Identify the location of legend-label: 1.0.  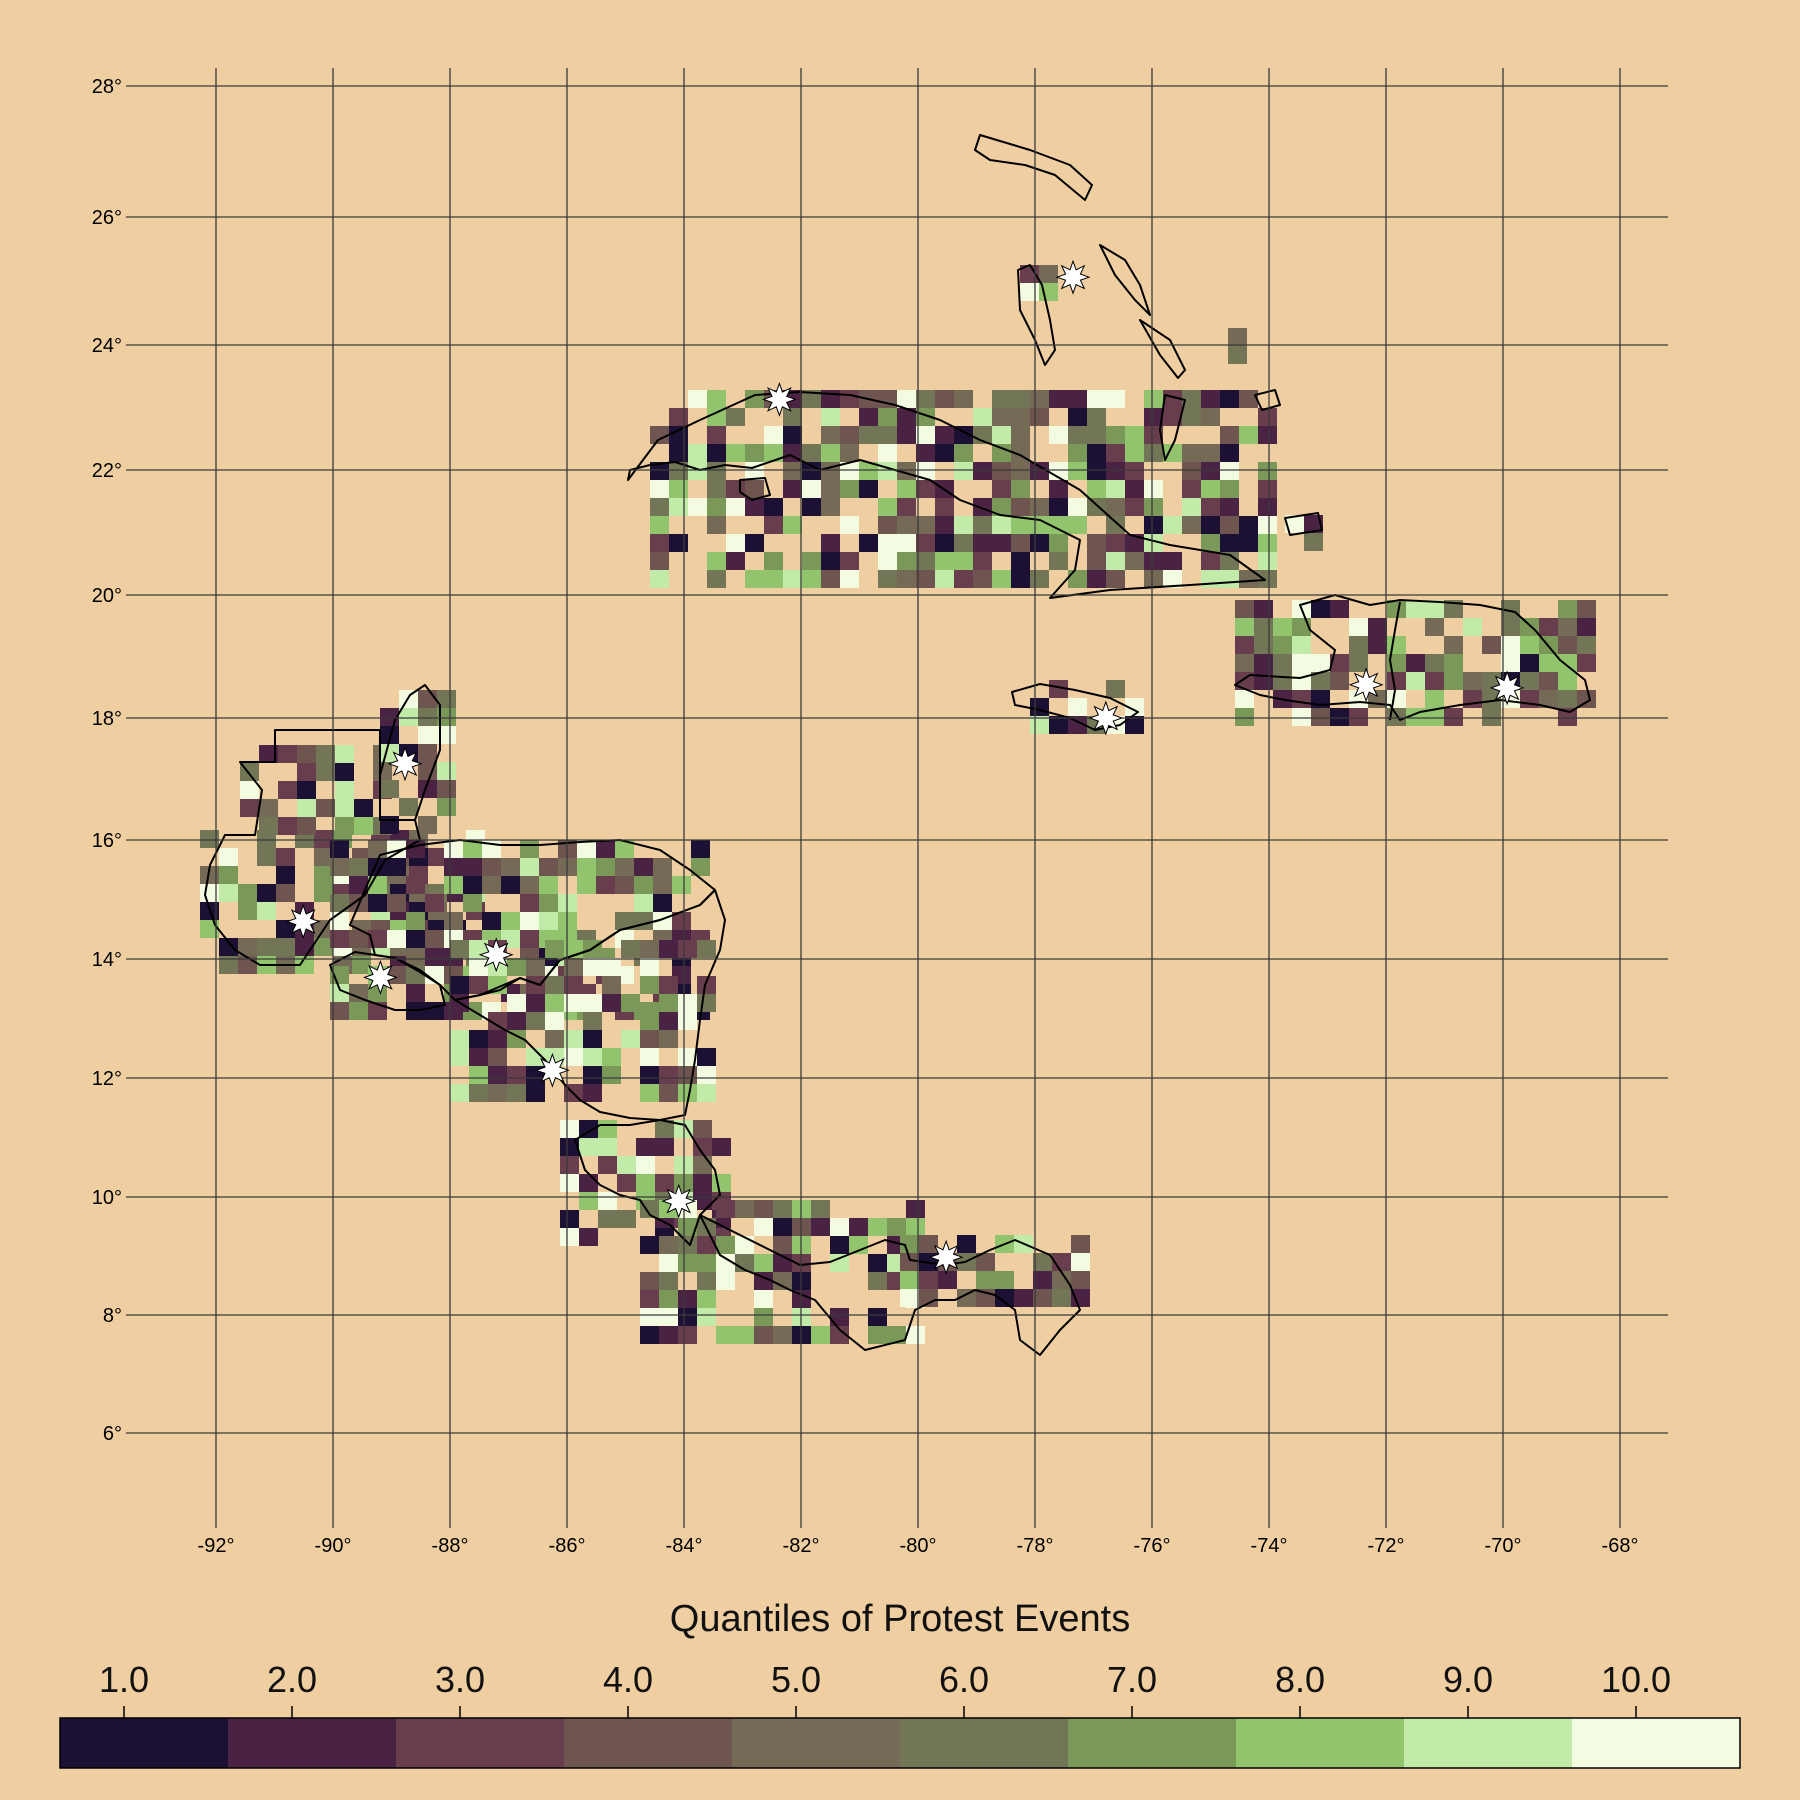
(124, 1679).